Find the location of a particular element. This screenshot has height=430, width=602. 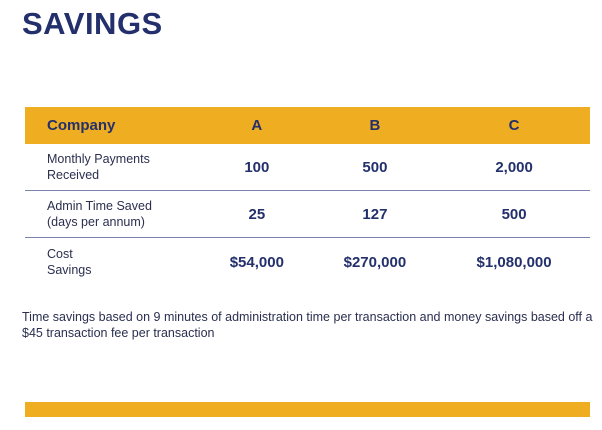

table-cell: 100 is located at coordinates (257, 167).